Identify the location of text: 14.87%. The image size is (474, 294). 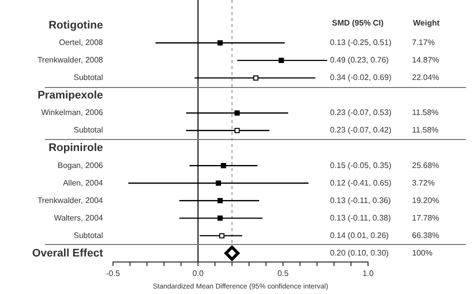
(426, 60).